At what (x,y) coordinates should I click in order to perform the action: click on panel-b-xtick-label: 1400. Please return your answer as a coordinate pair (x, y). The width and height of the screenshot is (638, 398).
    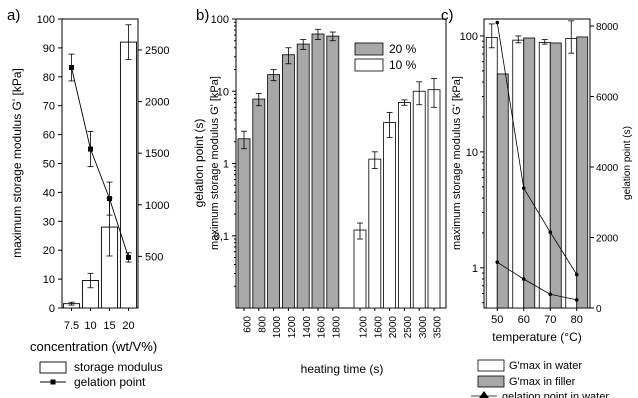
    Looking at the image, I should click on (307, 327).